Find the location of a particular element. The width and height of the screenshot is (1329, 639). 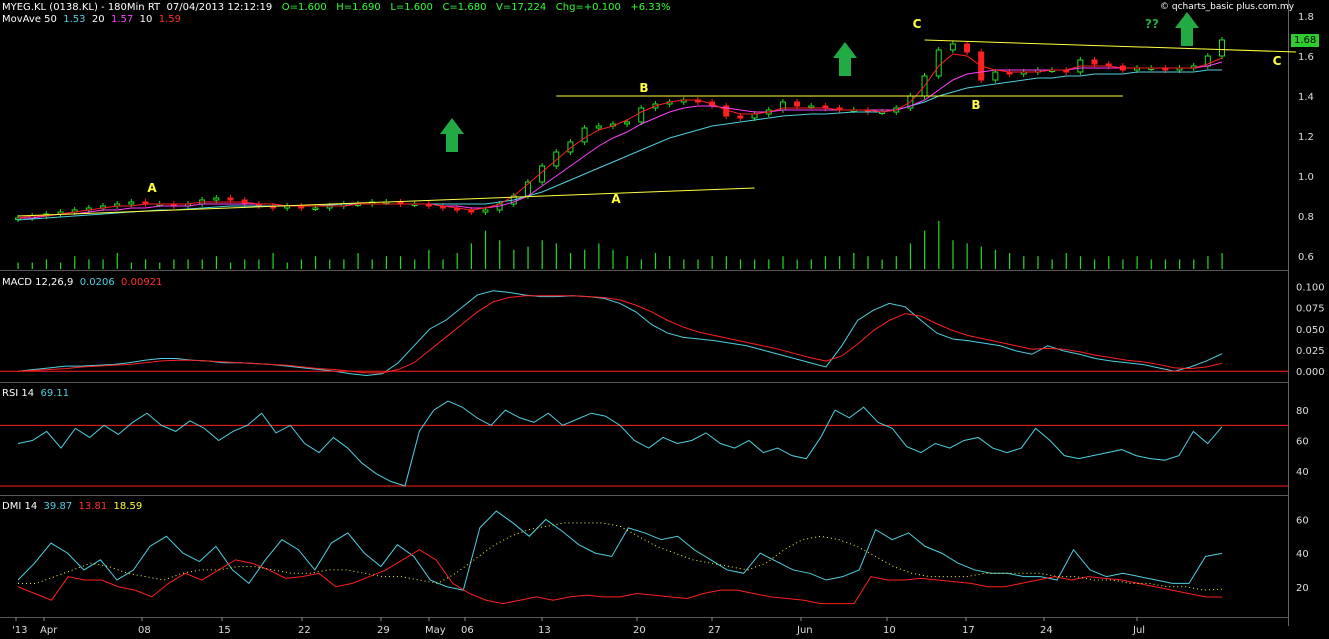

question-annotation: ?? is located at coordinates (1152, 24).